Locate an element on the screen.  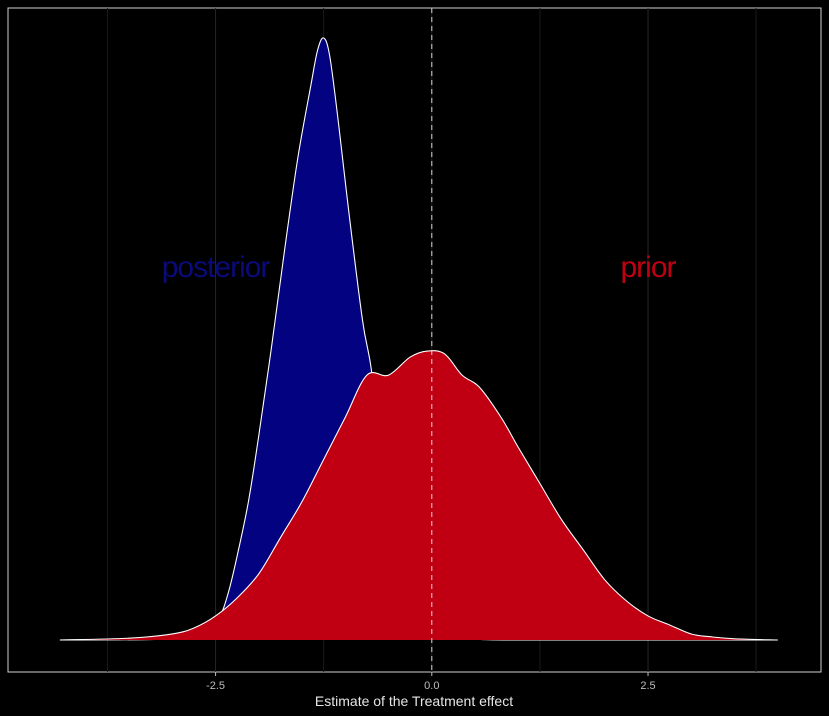
x-axis: -2.5 0.0 2.5 is located at coordinates (431, 682).